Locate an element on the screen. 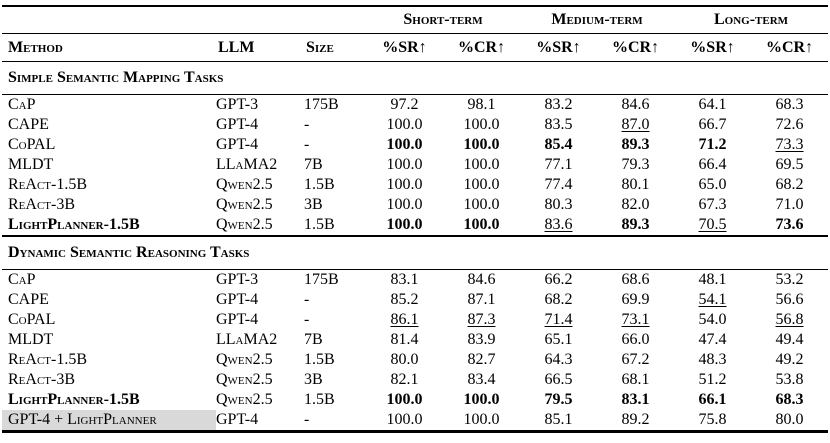 This screenshot has height=443, width=830. metric-cell: 85.2 is located at coordinates (404, 299).